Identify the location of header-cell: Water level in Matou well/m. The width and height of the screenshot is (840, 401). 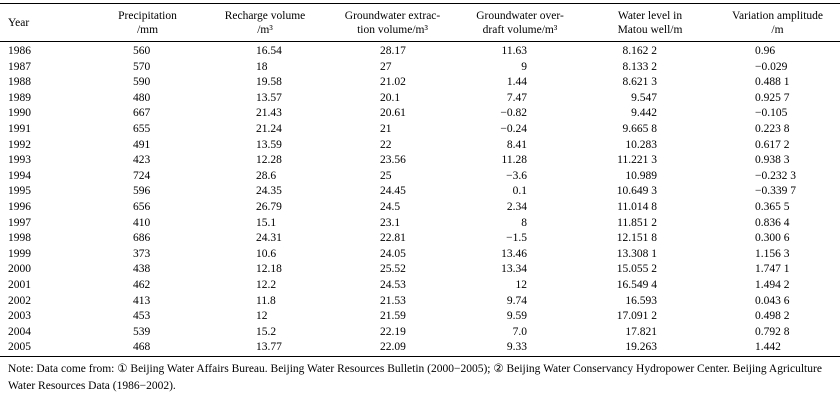
(650, 23).